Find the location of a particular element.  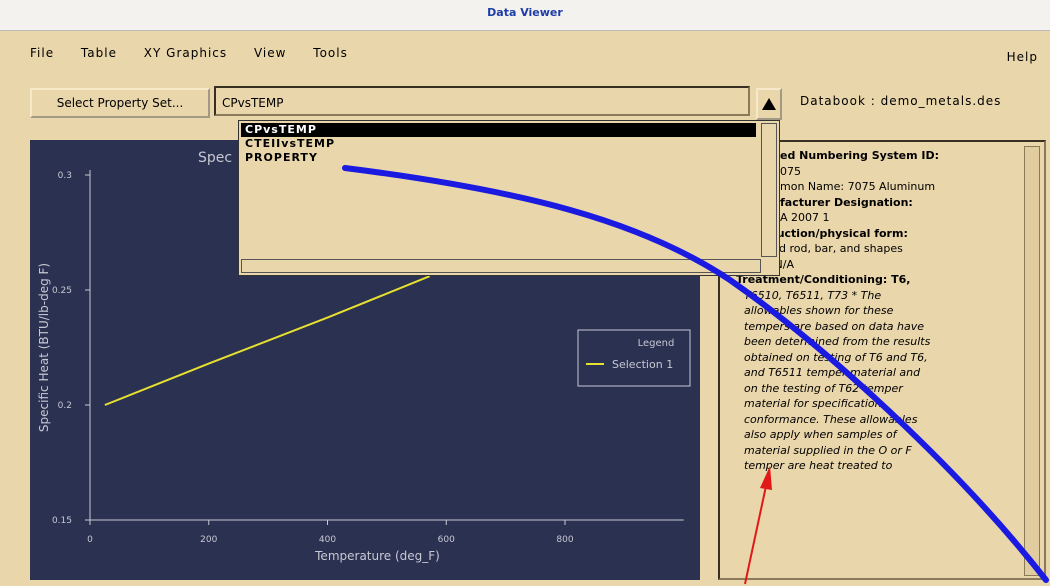

y-tick-label: 0.3 is located at coordinates (65, 176).